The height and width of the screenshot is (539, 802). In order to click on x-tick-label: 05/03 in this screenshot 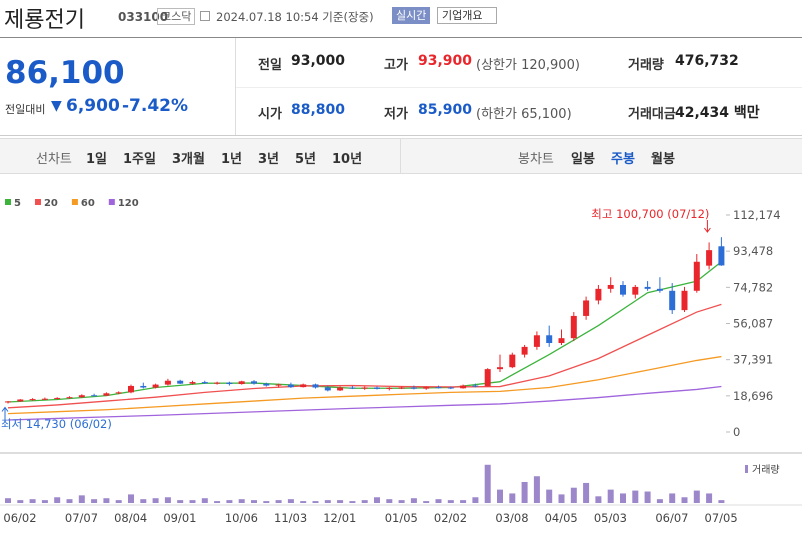, I will do `click(610, 518)`.